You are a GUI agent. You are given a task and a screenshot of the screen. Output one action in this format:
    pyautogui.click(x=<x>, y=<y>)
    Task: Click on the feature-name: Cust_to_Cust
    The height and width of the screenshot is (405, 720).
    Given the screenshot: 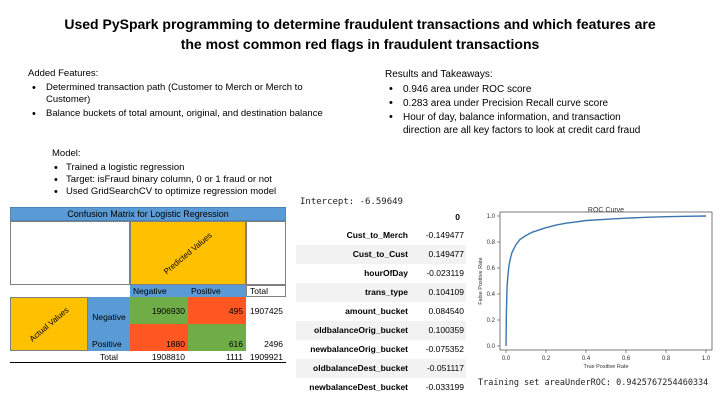 What is the action you would take?
    pyautogui.click(x=380, y=254)
    